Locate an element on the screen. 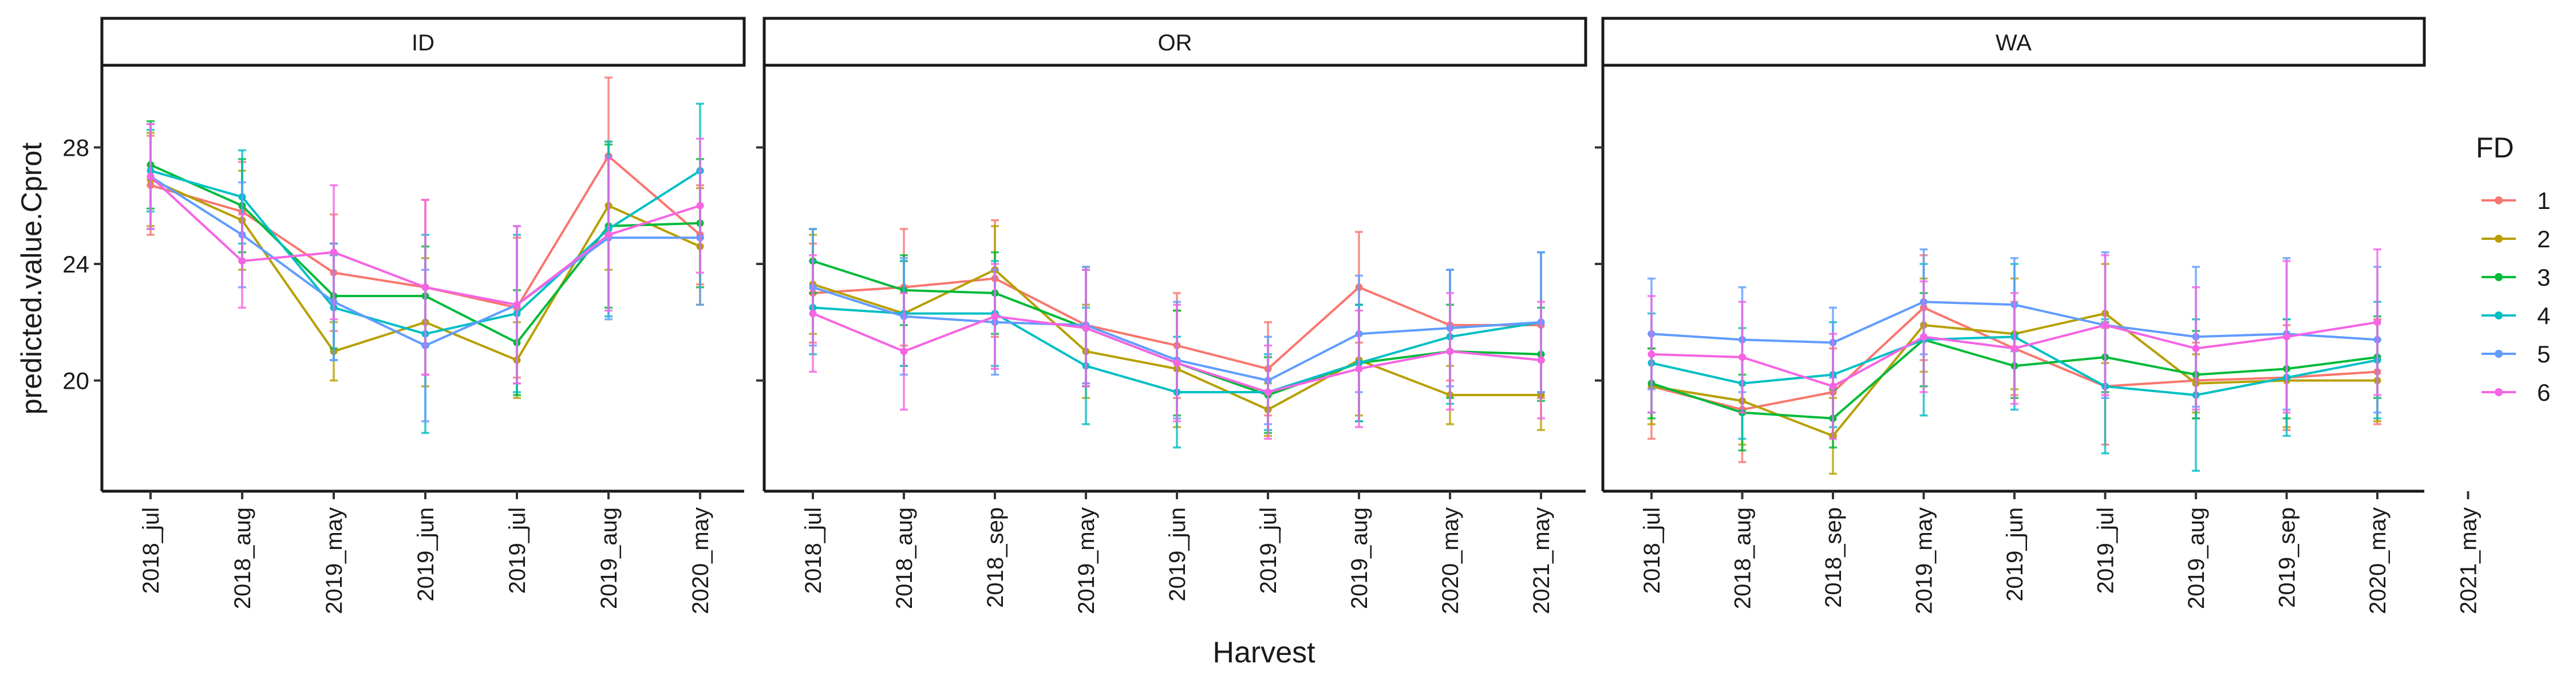  legend-label: 5 is located at coordinates (2543, 354).